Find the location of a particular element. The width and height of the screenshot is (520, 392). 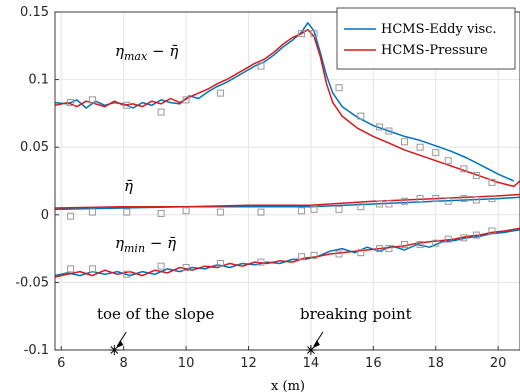

x-tick-label: 14 is located at coordinates (311, 363).